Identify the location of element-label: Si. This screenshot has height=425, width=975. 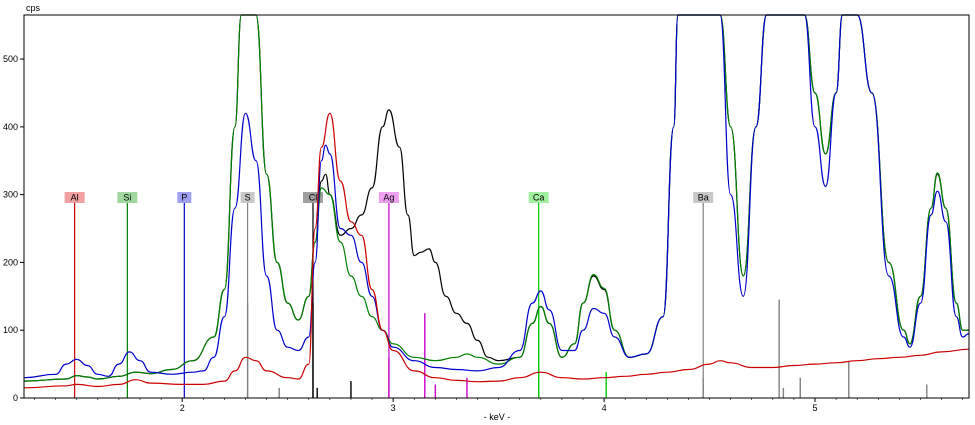
(127, 198).